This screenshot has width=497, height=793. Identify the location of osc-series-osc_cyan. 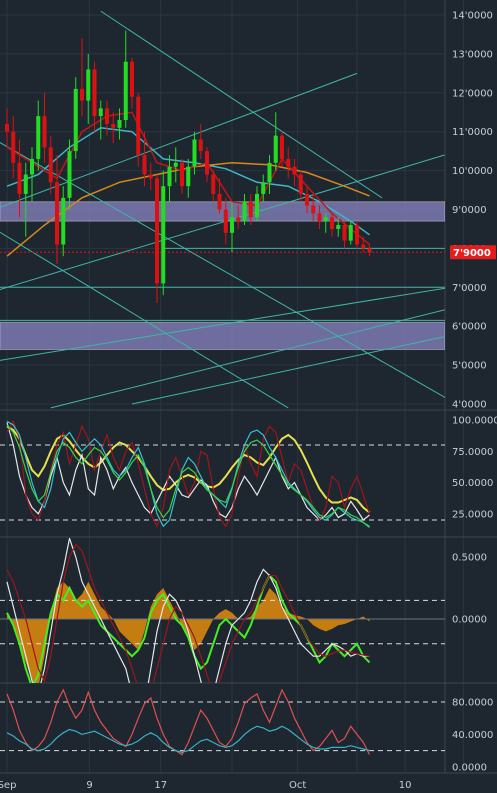
(188, 474).